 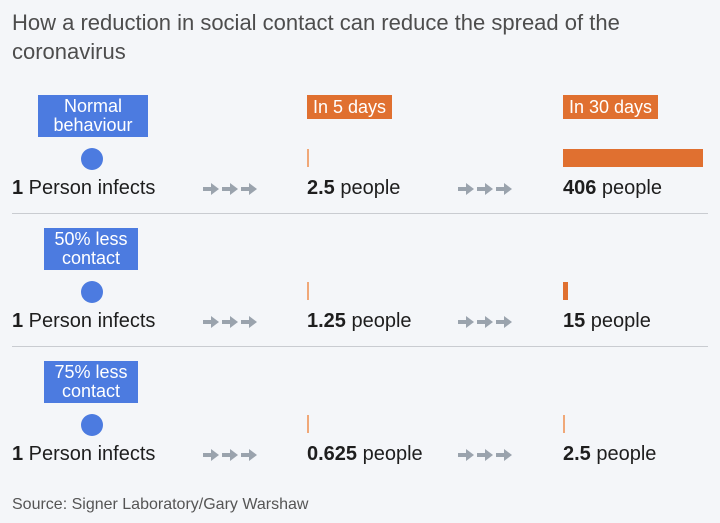 What do you see at coordinates (607, 321) in the screenshot?
I see `value-label: 15 people` at bounding box center [607, 321].